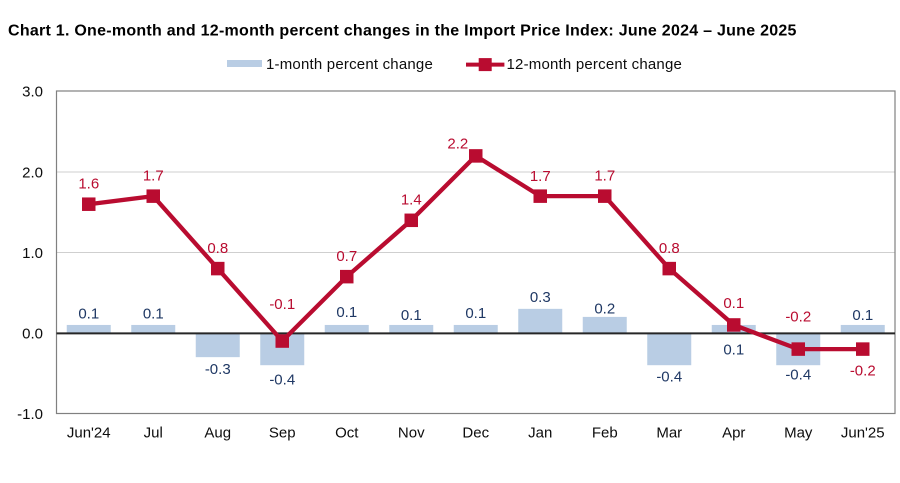 The image size is (900, 483). I want to click on svg-text: Sep, so click(282, 433).